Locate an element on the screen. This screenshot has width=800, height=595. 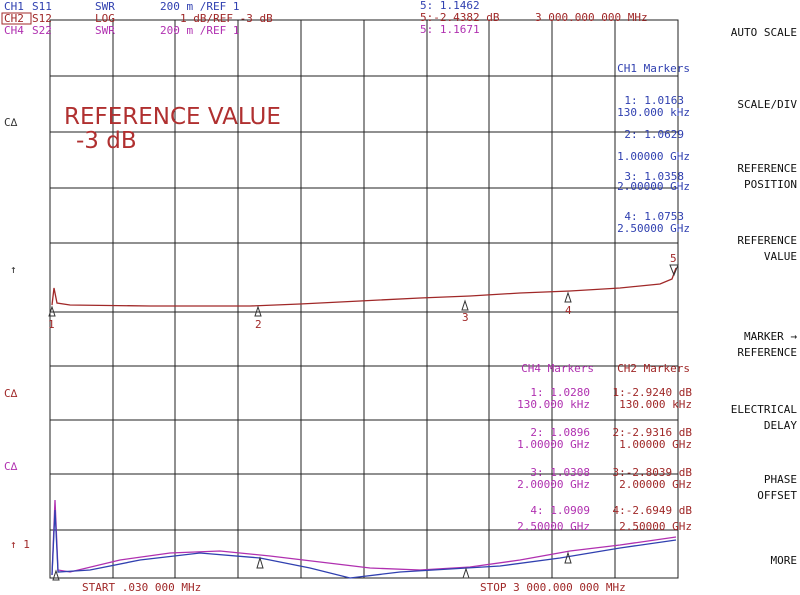
softkey-line: ELECTRICAL is located at coordinates (764, 409).